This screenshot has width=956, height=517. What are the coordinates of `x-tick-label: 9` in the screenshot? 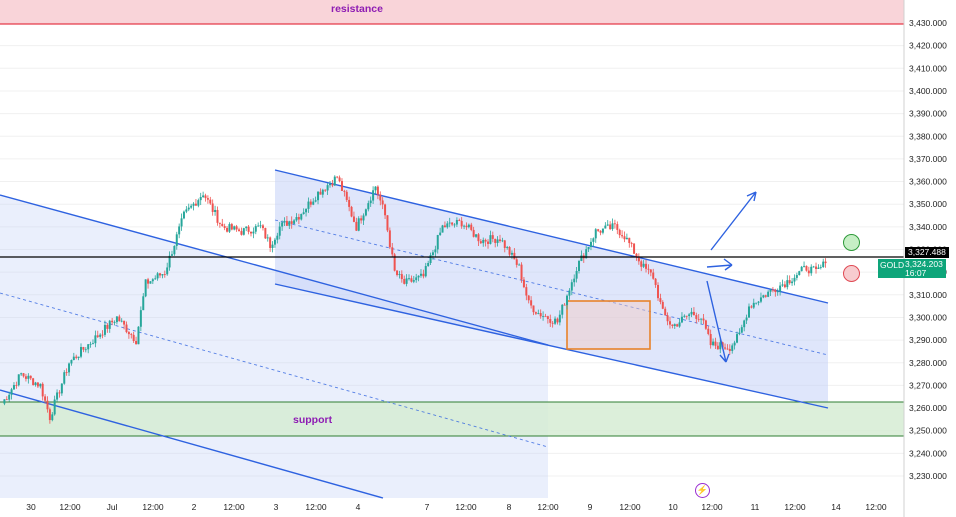 It's located at (590, 507).